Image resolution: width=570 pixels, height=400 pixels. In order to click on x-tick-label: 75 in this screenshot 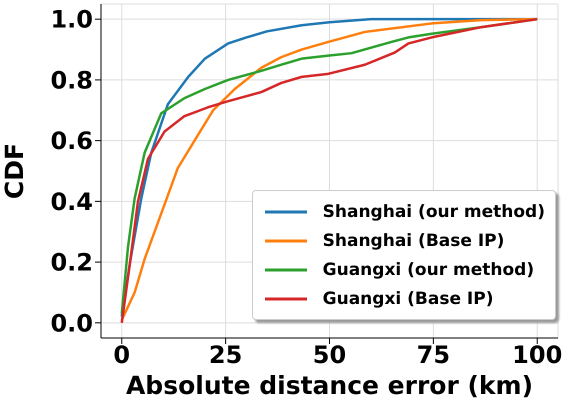, I will do `click(433, 355)`.